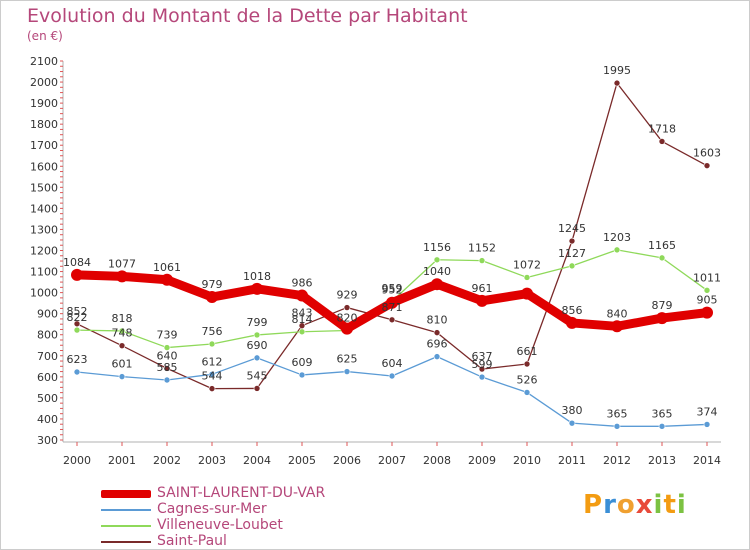  Describe the element at coordinates (302, 362) in the screenshot. I see `data-label: 609` at that location.